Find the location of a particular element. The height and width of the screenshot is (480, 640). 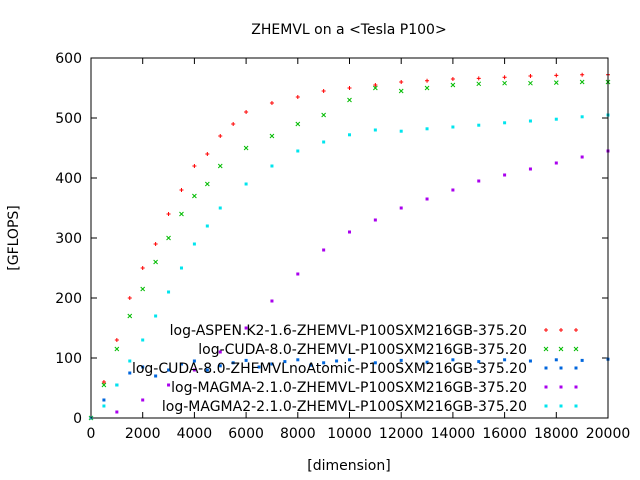

y-tick-label: 400 is located at coordinates (68, 179).